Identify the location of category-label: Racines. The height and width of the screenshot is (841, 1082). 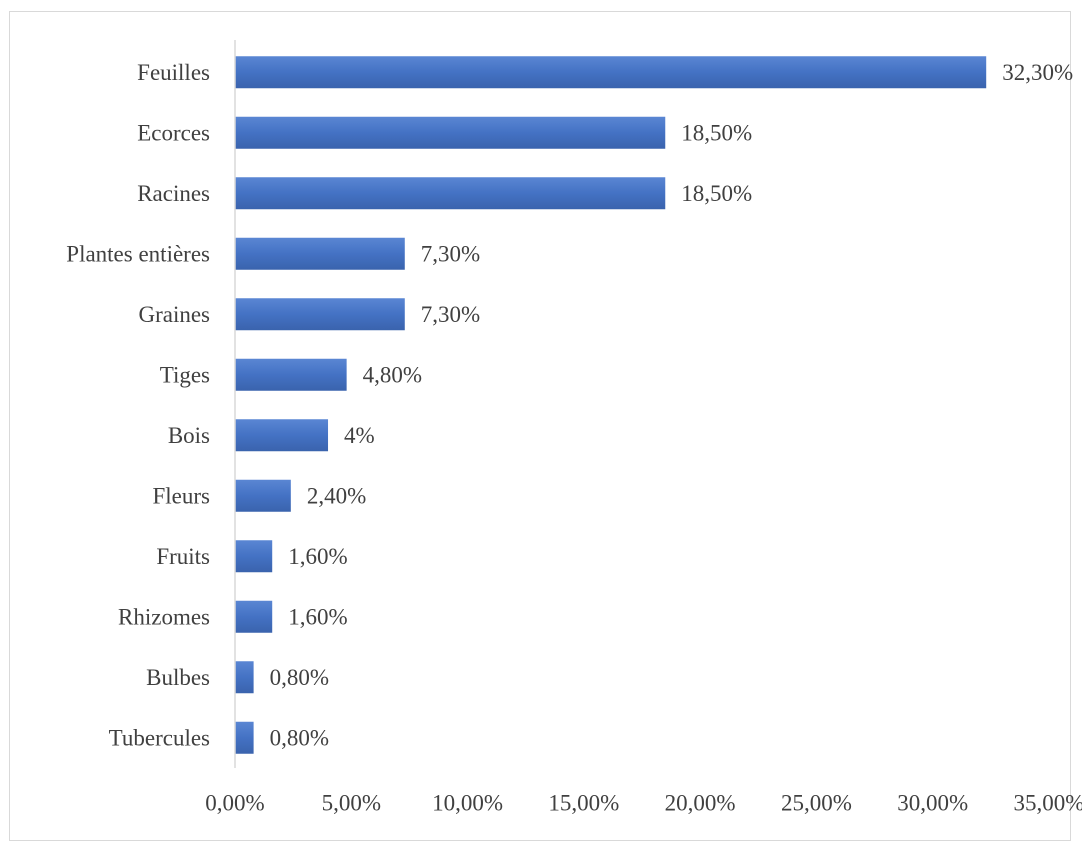
(173, 193).